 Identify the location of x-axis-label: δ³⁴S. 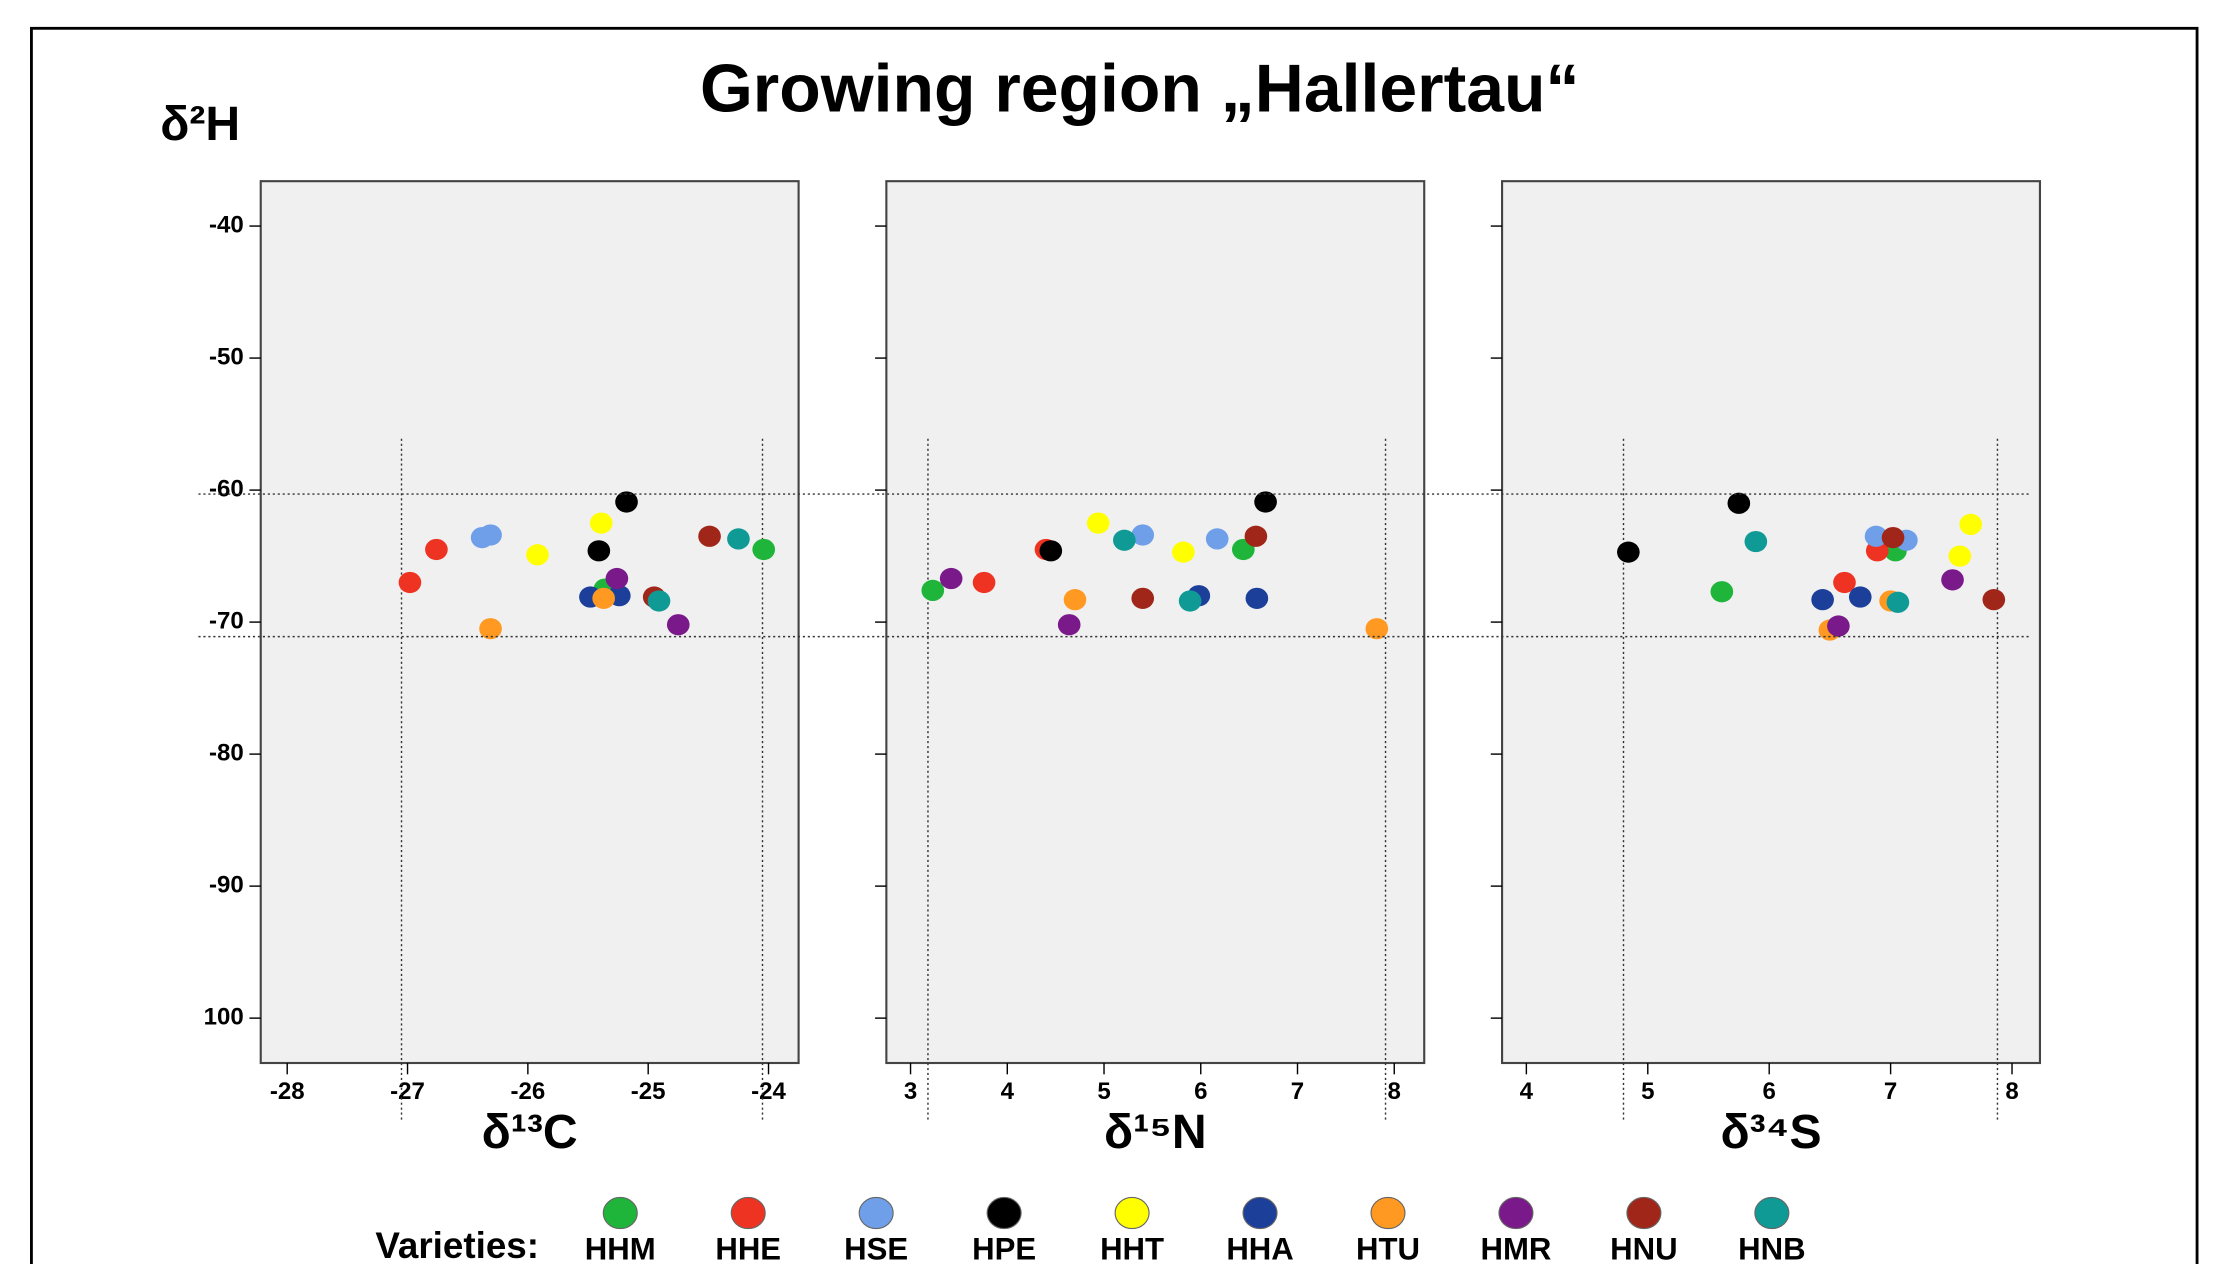
(1770, 1132).